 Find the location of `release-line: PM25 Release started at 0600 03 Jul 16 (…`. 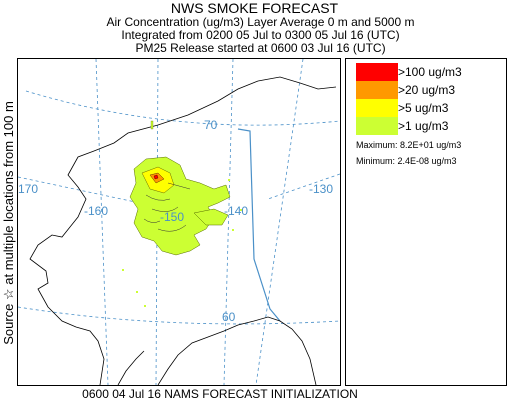

release-line: PM25 Release started at 0600 03 Jul 16 (… is located at coordinates (260, 48).